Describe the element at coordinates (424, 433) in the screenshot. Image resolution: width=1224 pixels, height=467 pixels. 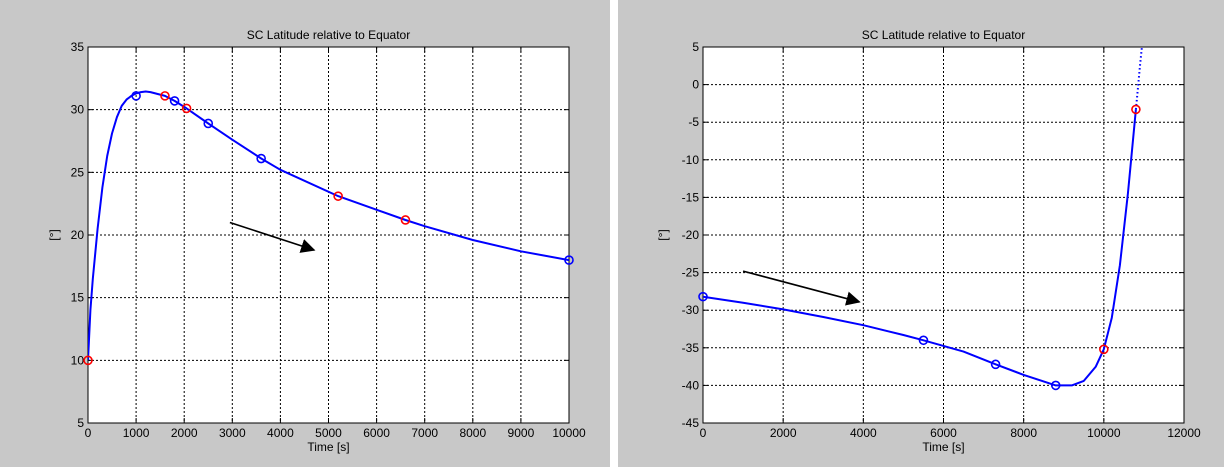
I see `x-tick-label: 7000` at that location.